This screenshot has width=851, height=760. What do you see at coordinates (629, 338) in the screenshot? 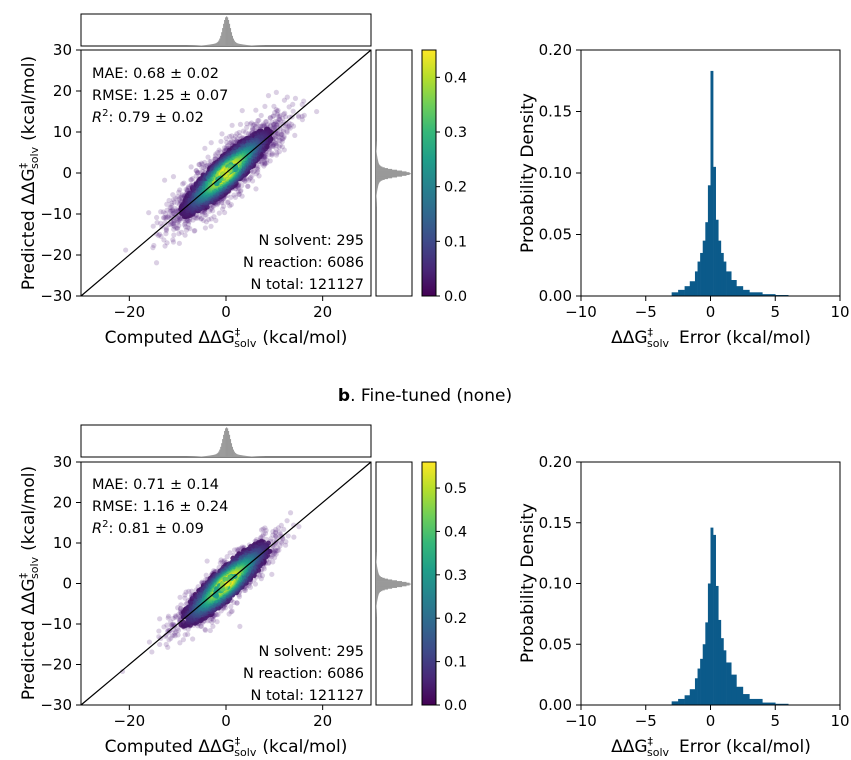
I see `panel-a-hist-xlabel-prefix: ΔΔG` at bounding box center [629, 338].